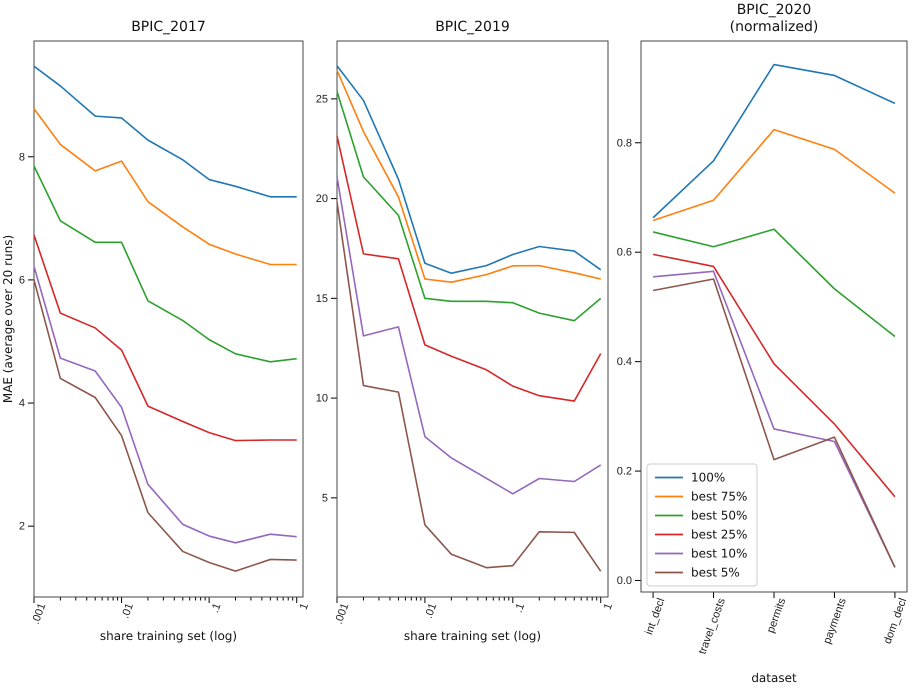 The width and height of the screenshot is (912, 688). I want to click on y-tick-label: 8, so click(21, 157).